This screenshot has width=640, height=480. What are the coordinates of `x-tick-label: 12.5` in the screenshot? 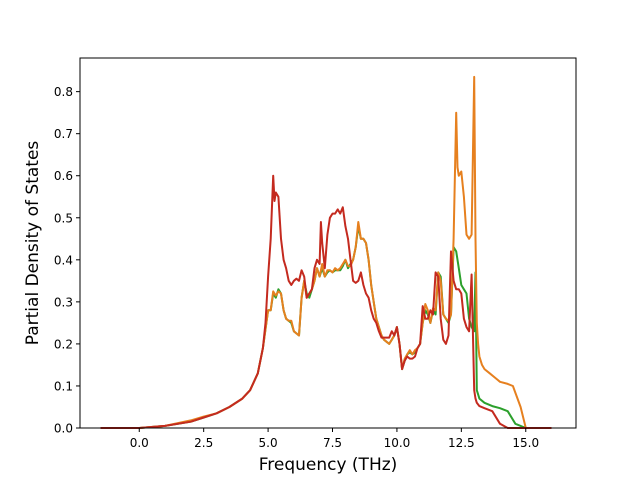 It's located at (461, 443).